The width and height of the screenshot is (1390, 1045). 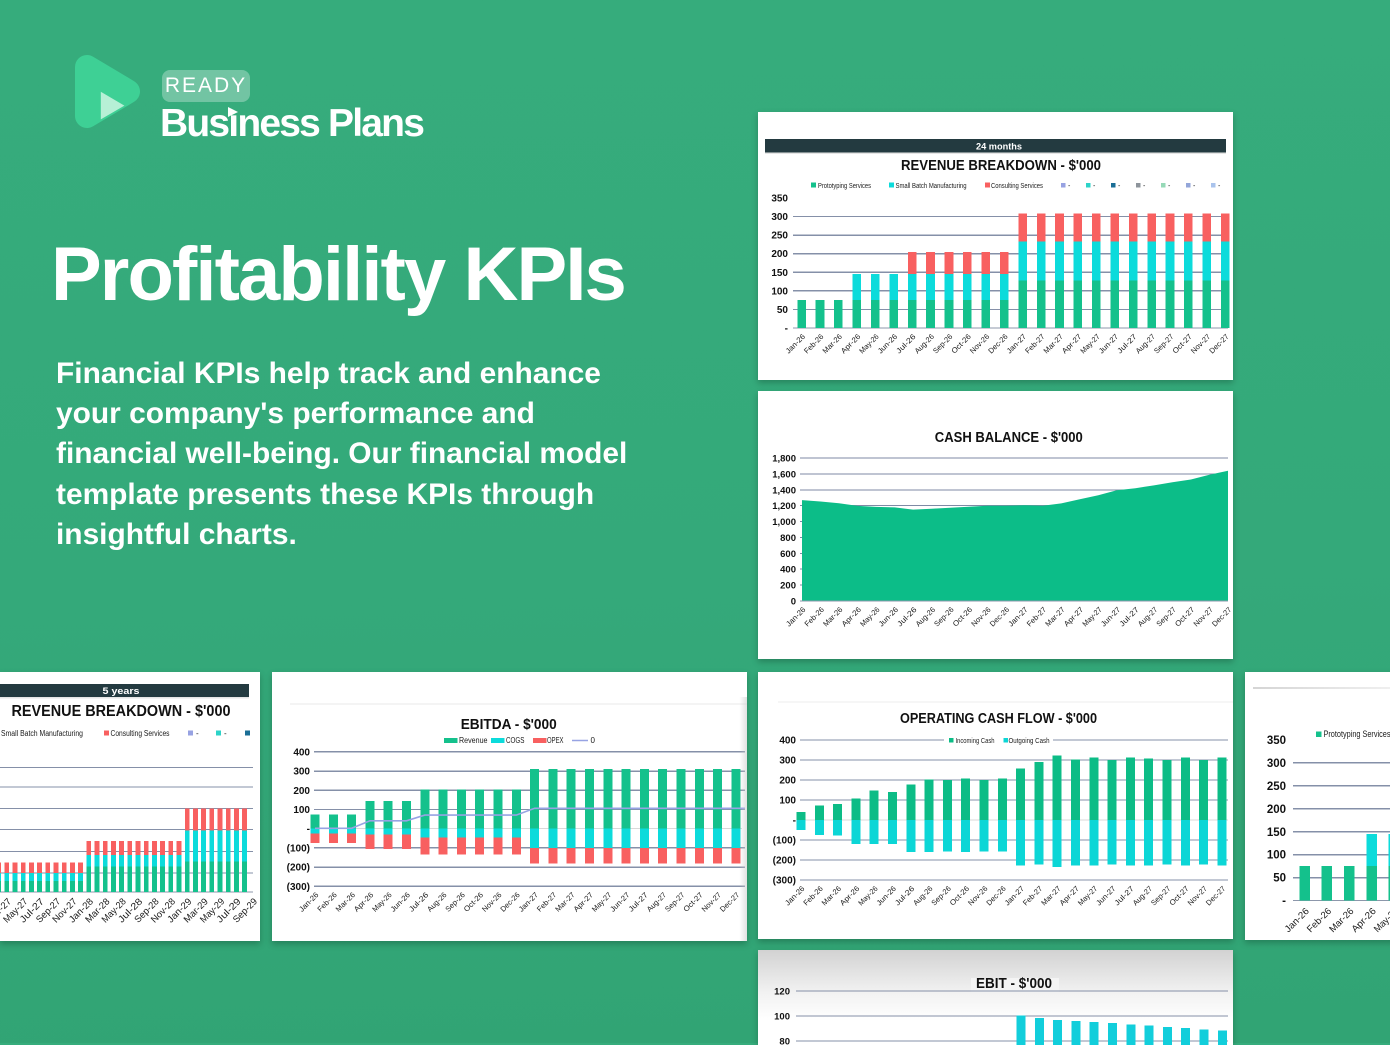 What do you see at coordinates (997, 343) in the screenshot?
I see `svg-text: Dec-26` at bounding box center [997, 343].